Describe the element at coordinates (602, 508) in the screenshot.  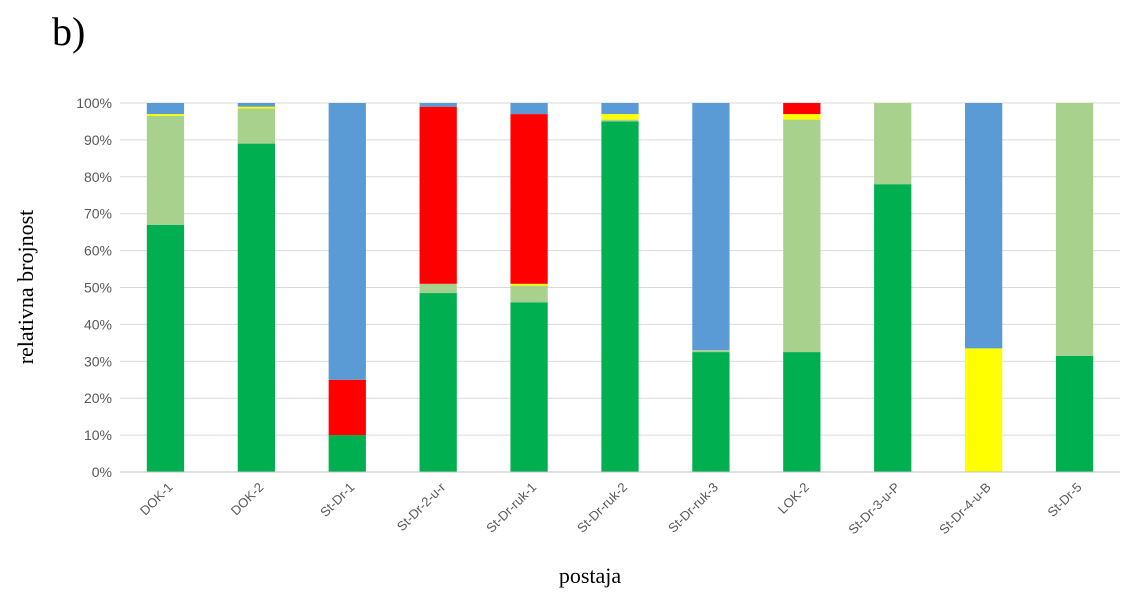
I see `x-tick-label-St-Dr-ruk-2: St-Dr-ruk-2` at that location.